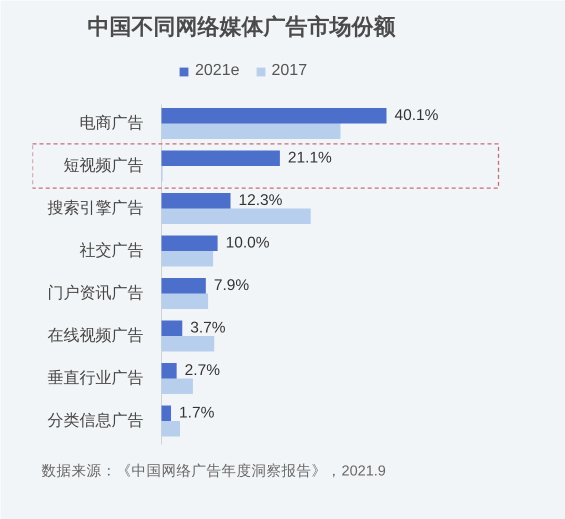 The height and width of the screenshot is (519, 565). I want to click on data-label: 3.7%, so click(208, 328).